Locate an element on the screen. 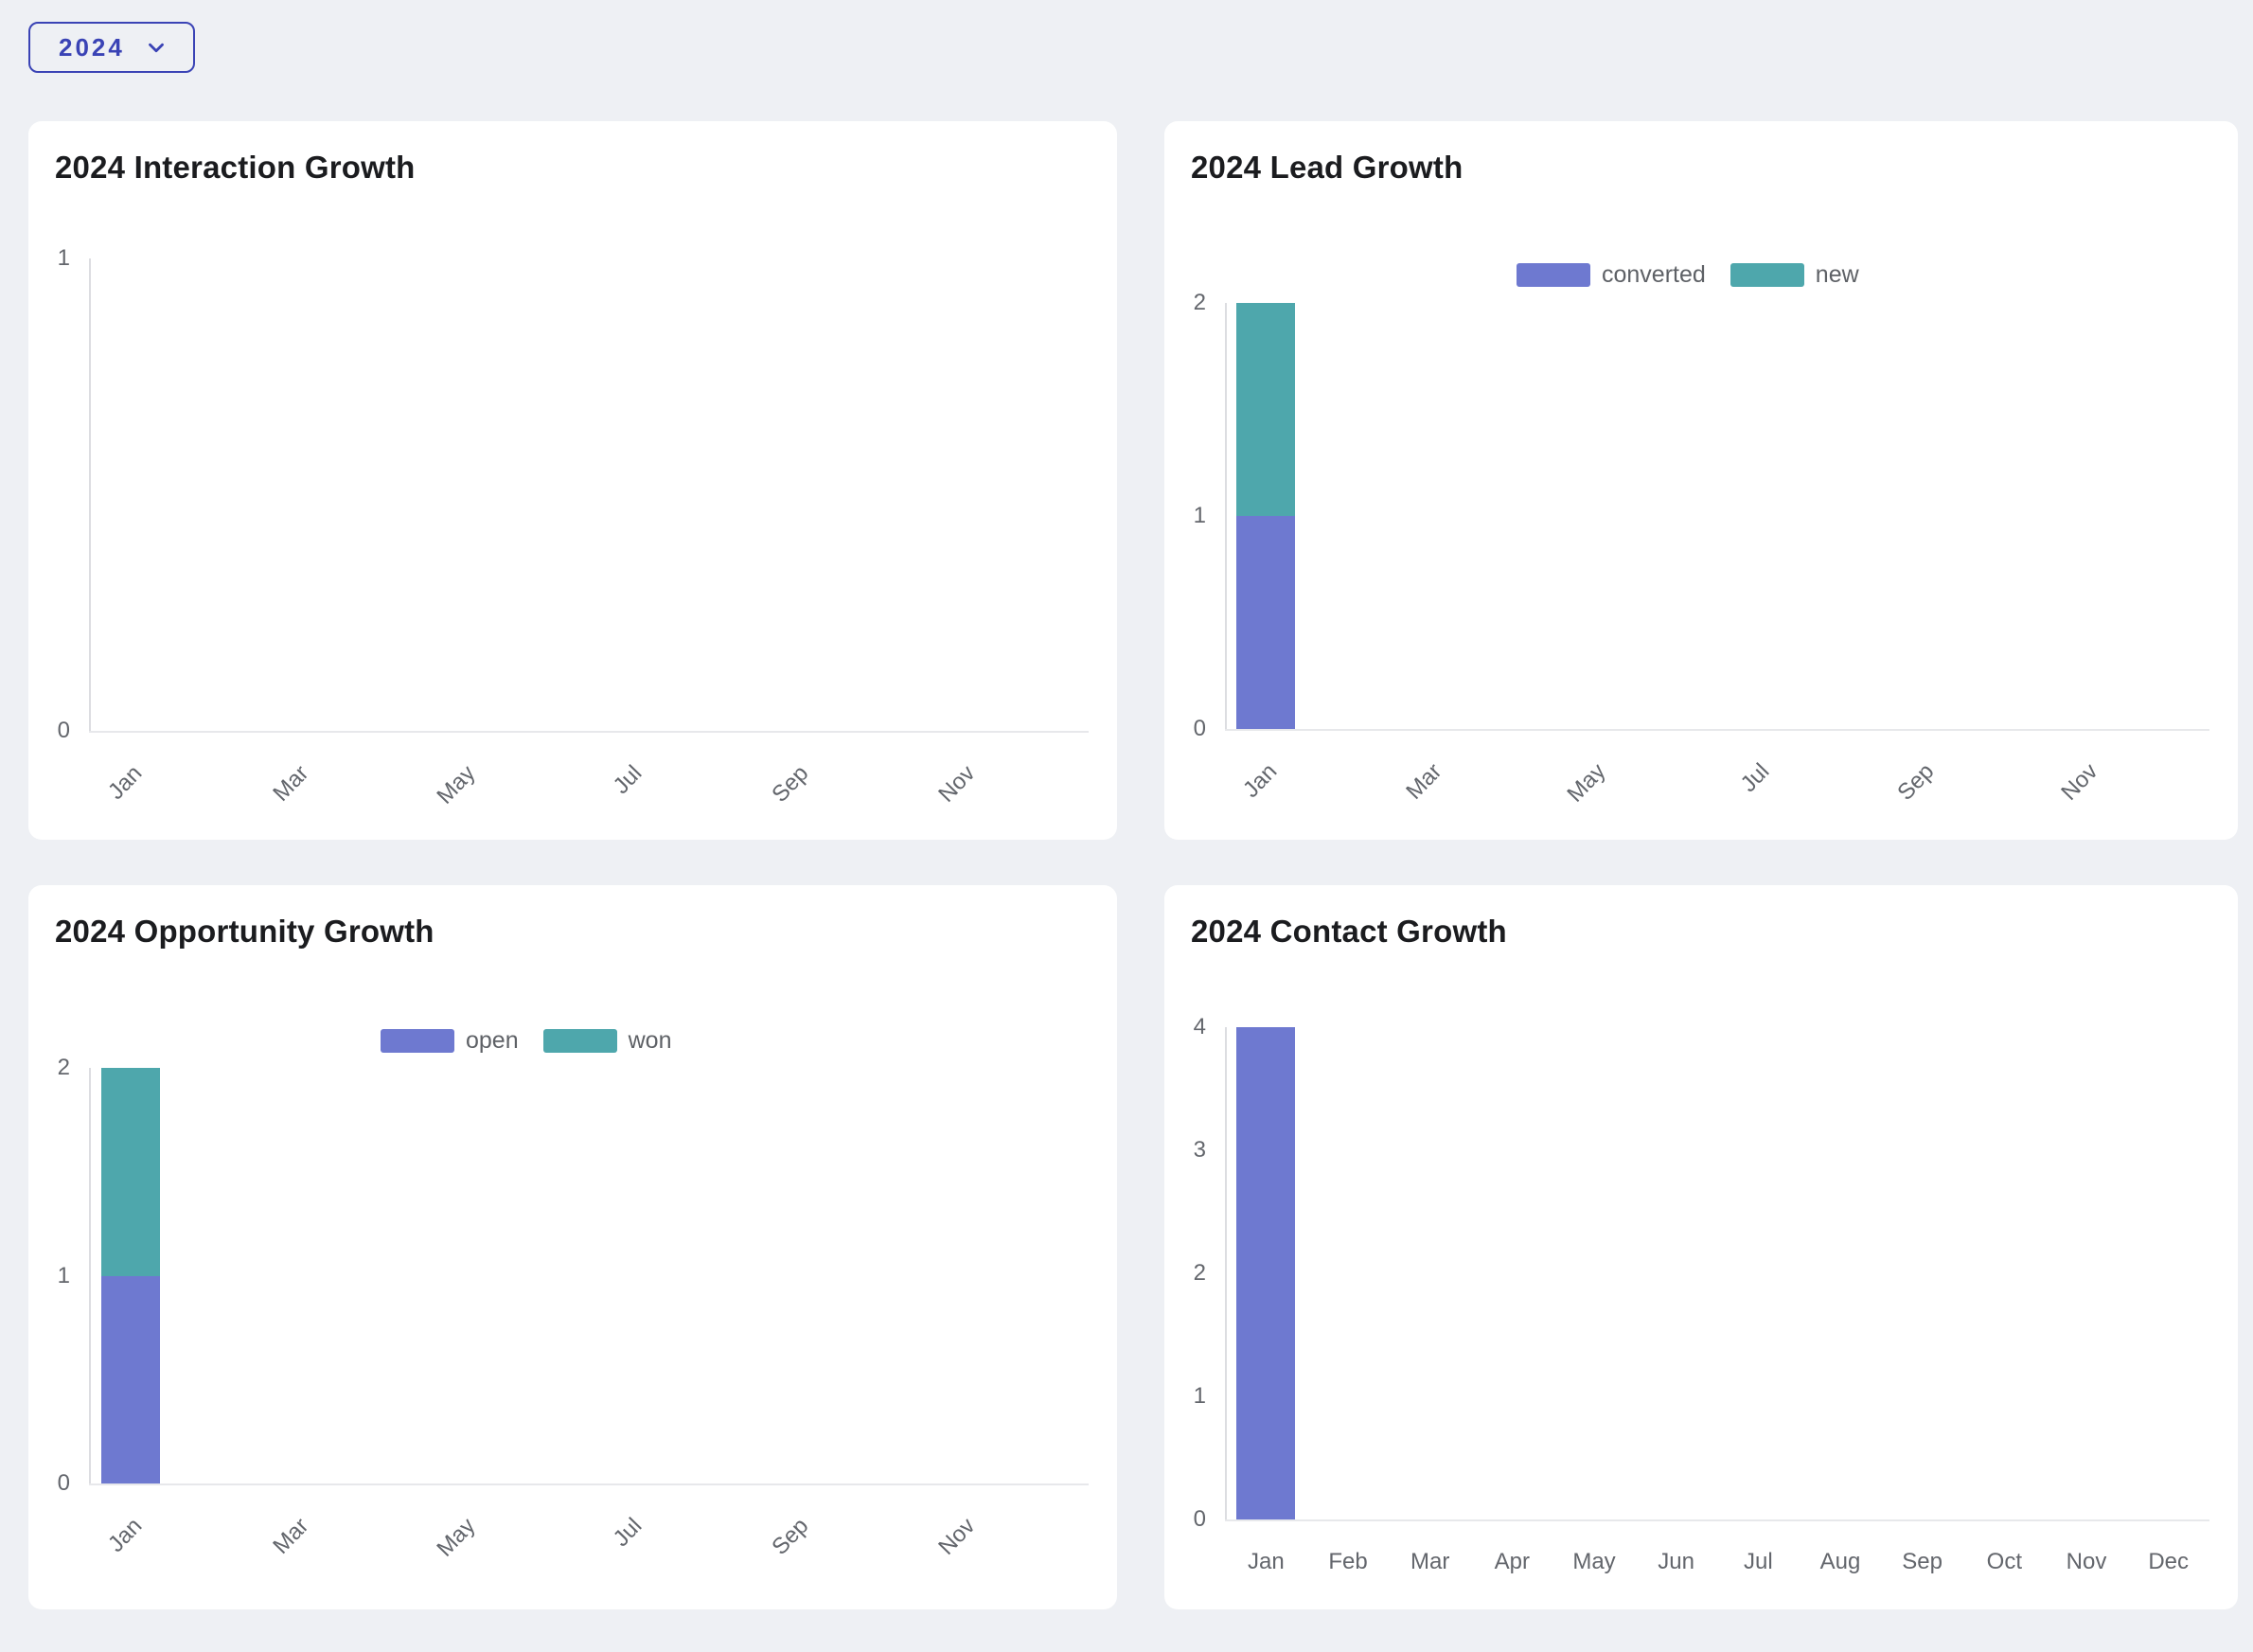 The height and width of the screenshot is (1652, 2253). year-filter-dropdown: 2024 is located at coordinates (111, 47).